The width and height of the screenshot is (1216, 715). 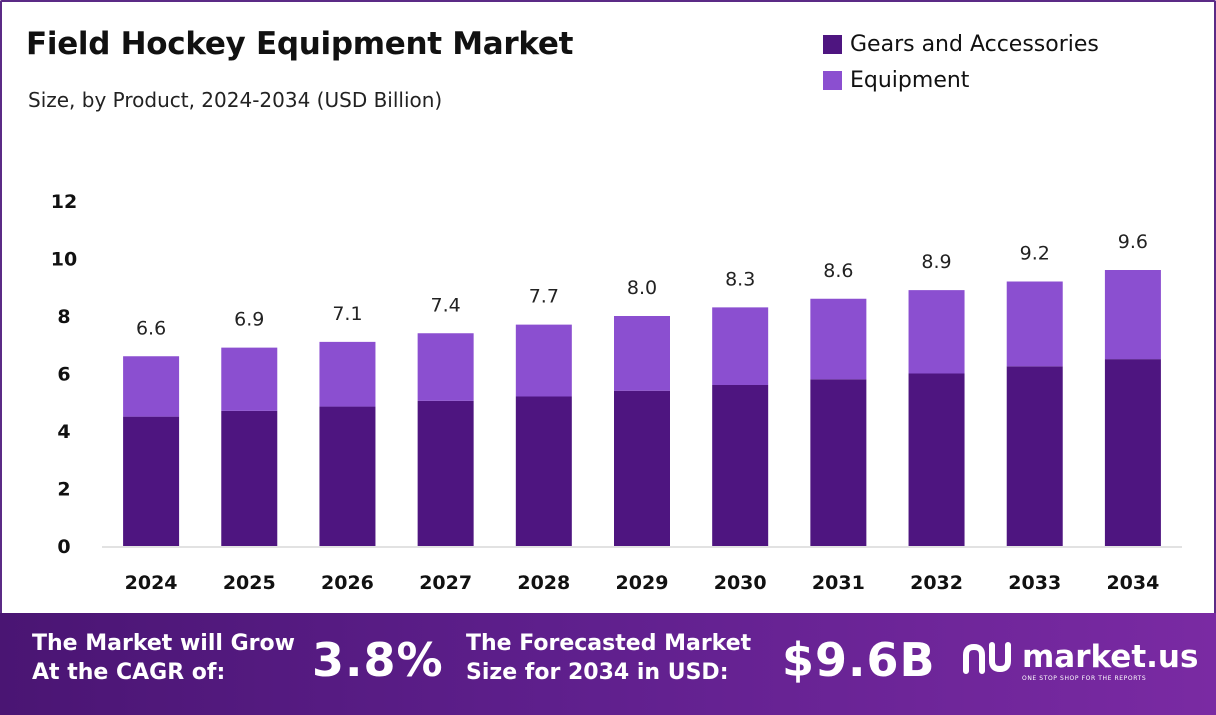 I want to click on bar-equipment-2027, so click(x=445, y=367).